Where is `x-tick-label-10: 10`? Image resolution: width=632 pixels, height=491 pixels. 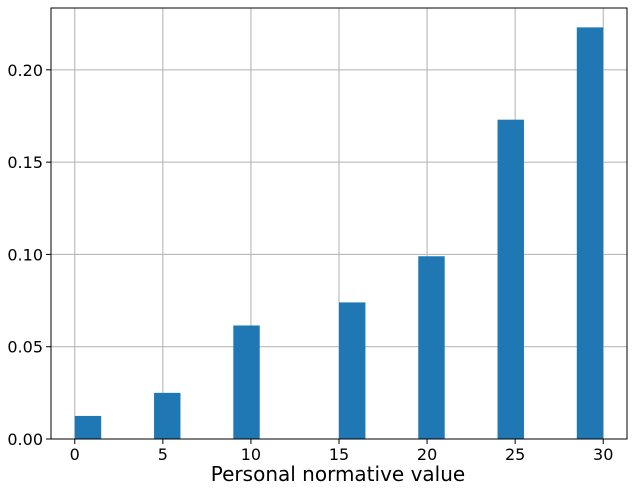
x-tick-label-10: 10 is located at coordinates (251, 454).